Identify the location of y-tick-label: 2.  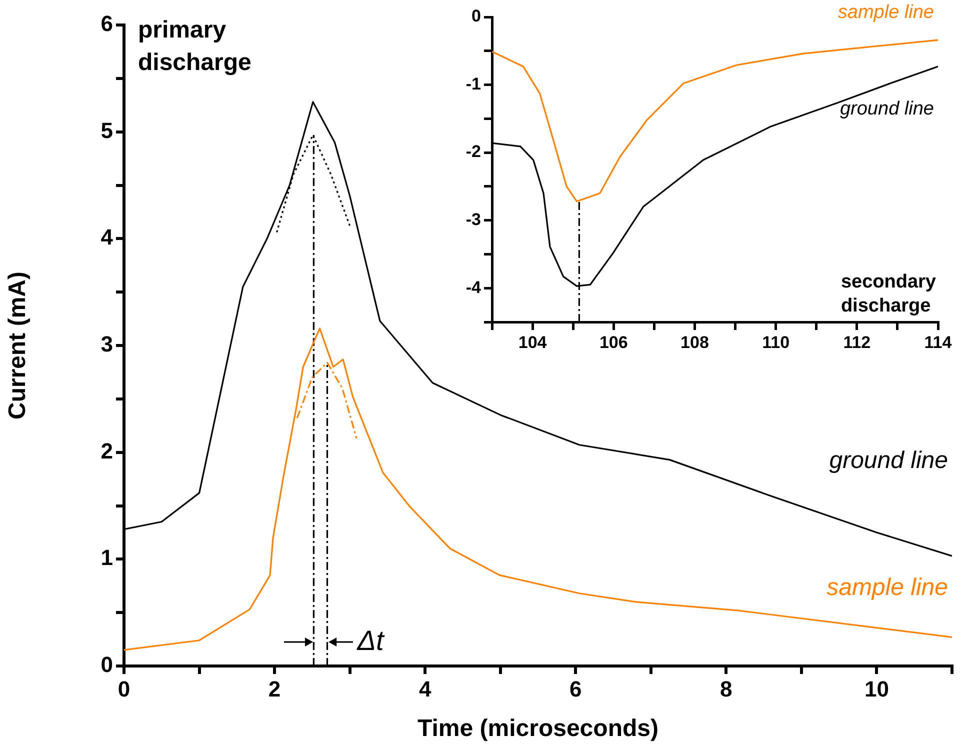
(106, 451).